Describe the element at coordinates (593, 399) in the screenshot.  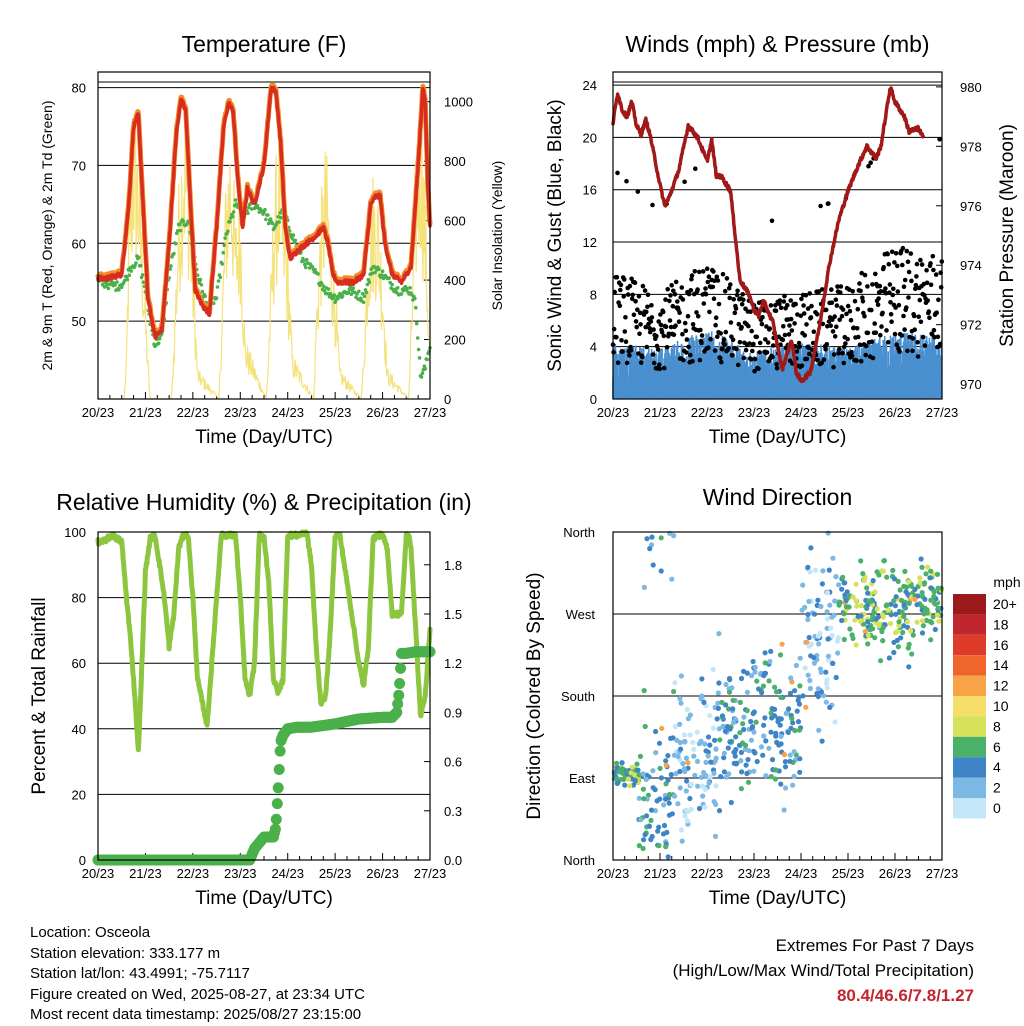
I see `y-tick-label: 0` at that location.